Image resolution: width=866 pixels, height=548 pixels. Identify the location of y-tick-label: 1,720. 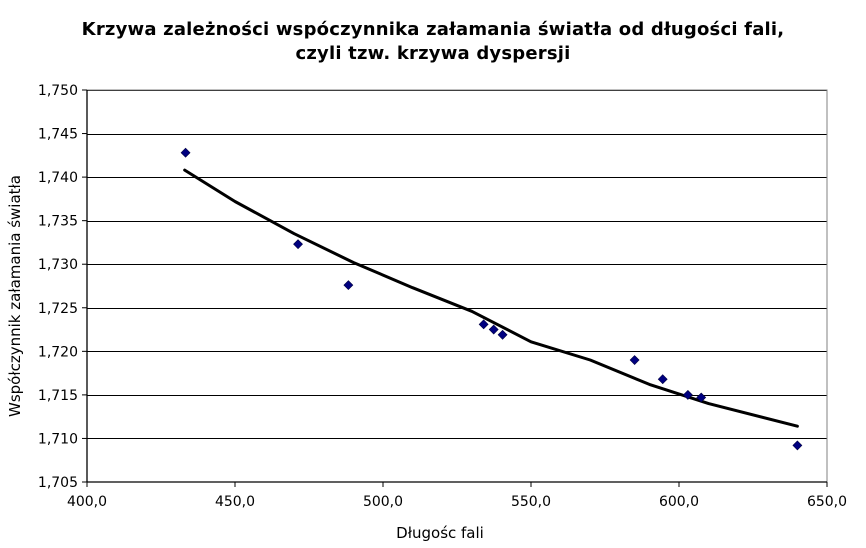
(58, 352).